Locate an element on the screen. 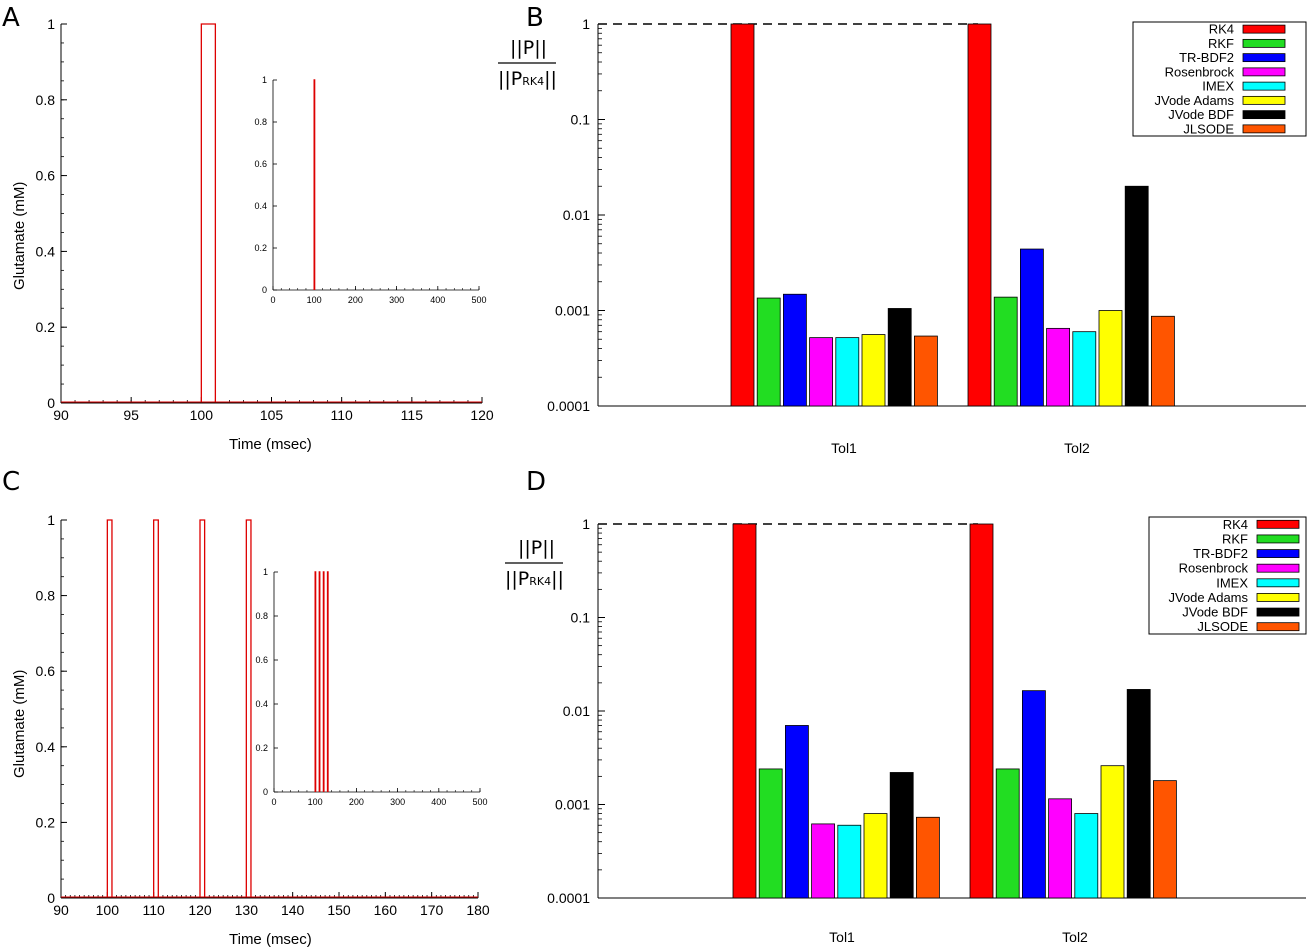 Image resolution: width=1312 pixels, height=950 pixels. x-tick-label: 105 is located at coordinates (272, 415).